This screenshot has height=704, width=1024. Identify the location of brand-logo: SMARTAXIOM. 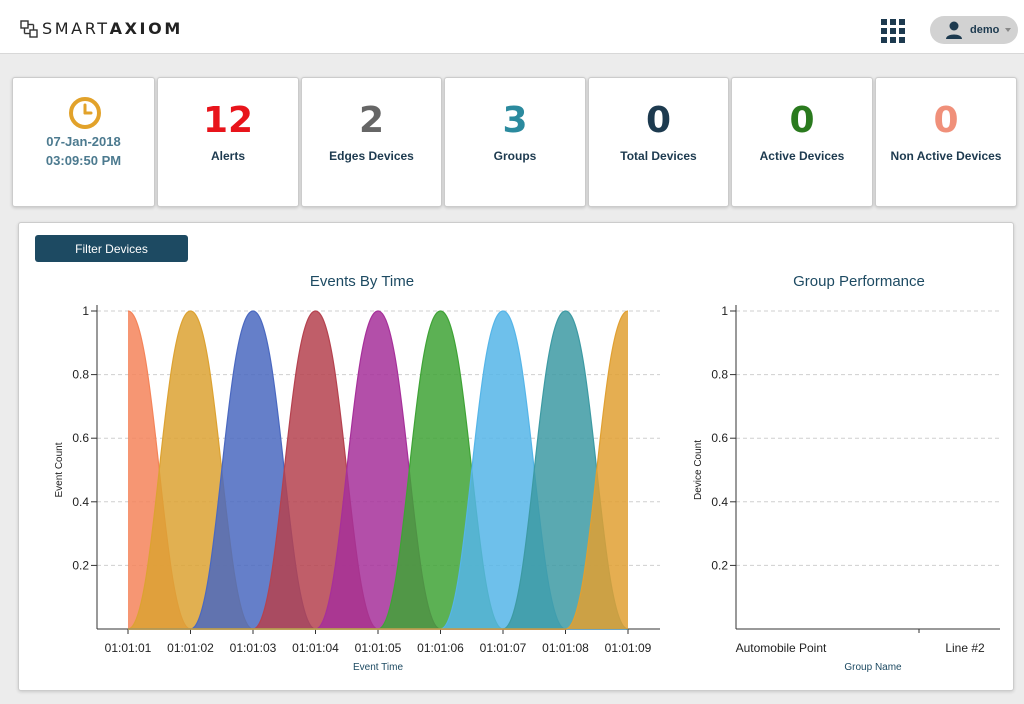
(101, 28).